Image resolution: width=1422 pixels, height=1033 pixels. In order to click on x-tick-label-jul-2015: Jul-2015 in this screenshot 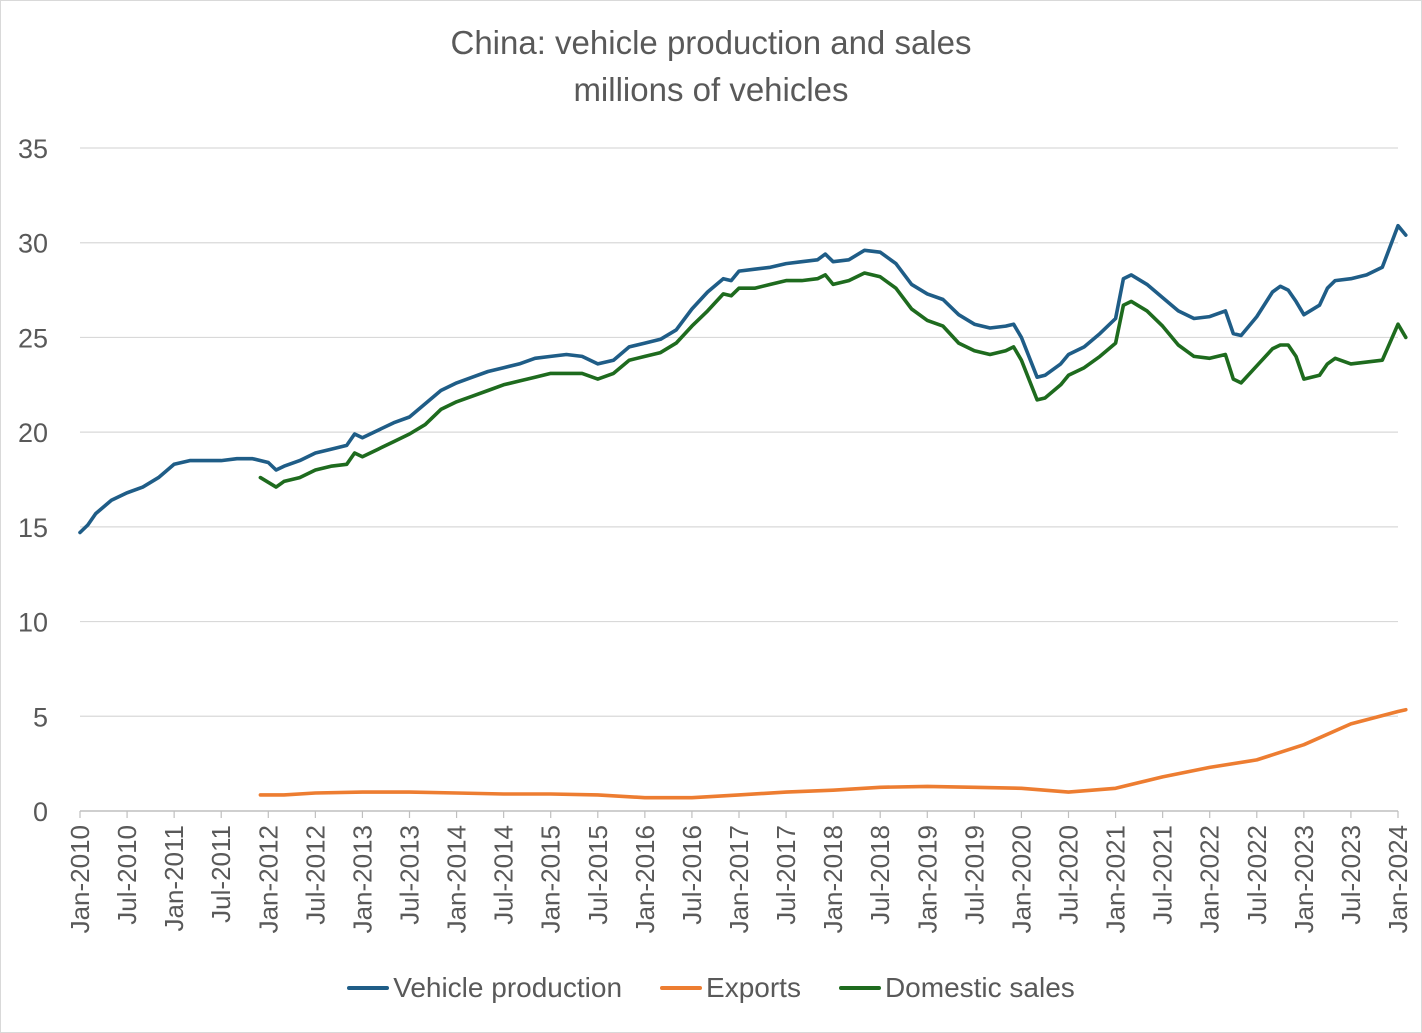, I will do `click(598, 875)`.